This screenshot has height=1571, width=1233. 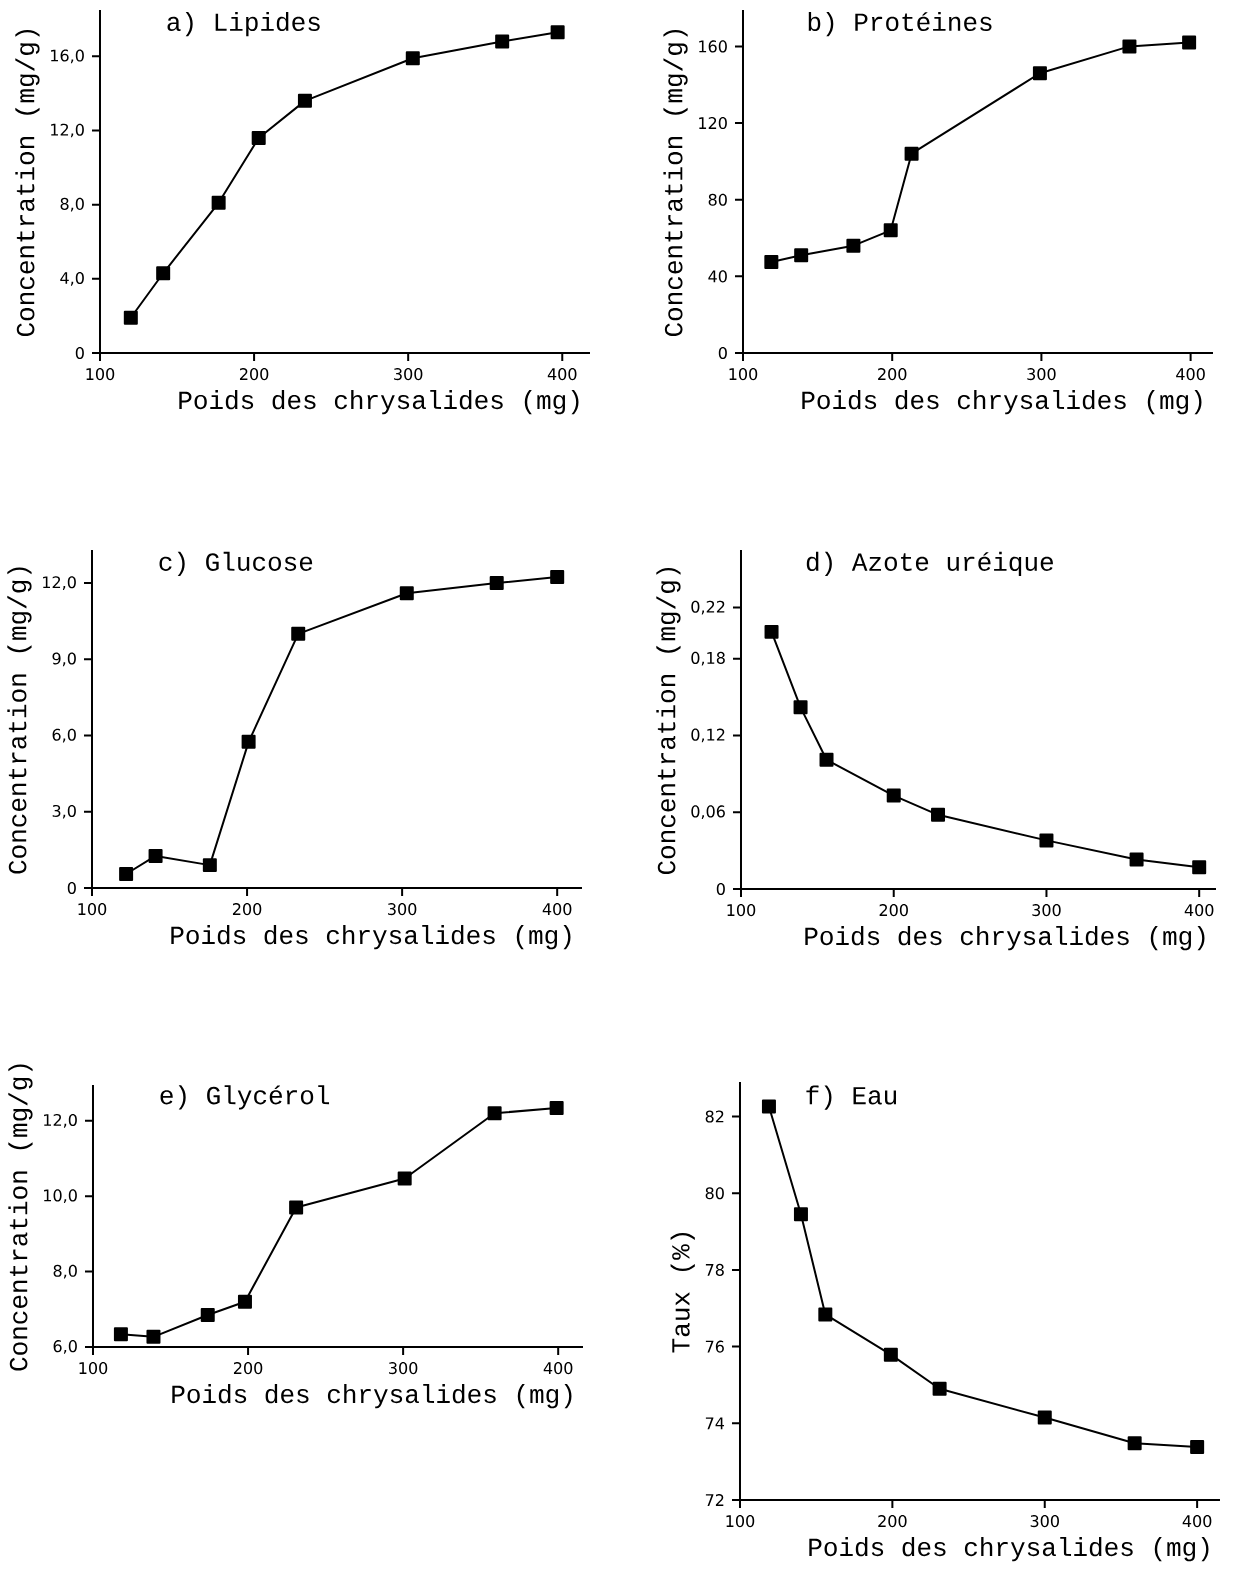 What do you see at coordinates (708, 658) in the screenshot?
I see `y-tick-label: 0,18` at bounding box center [708, 658].